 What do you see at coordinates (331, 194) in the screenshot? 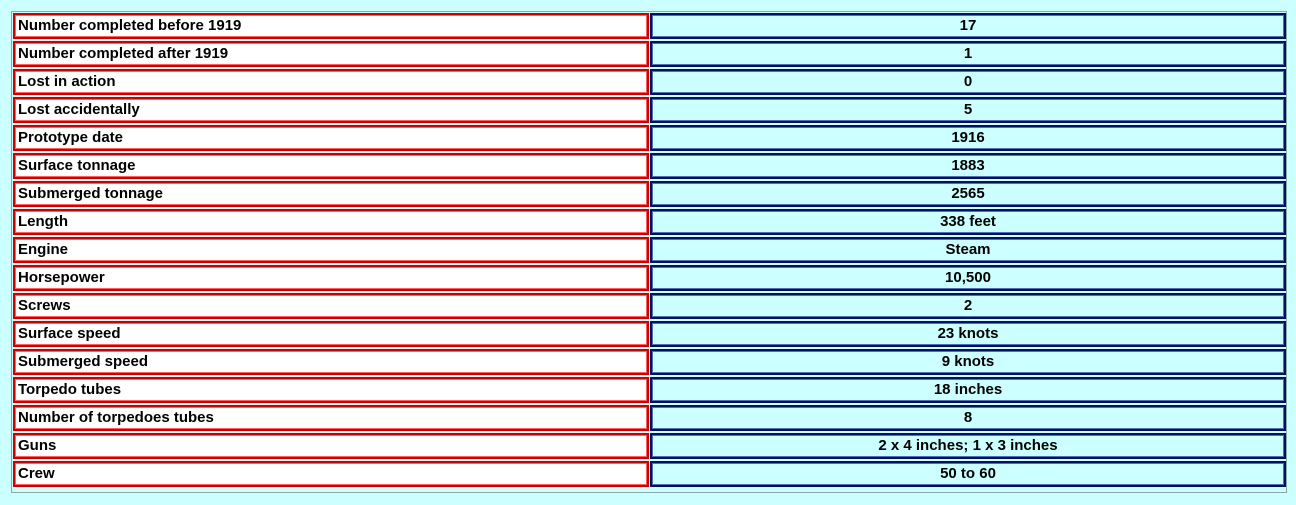
I see `row-label: Submerged tonnage` at bounding box center [331, 194].